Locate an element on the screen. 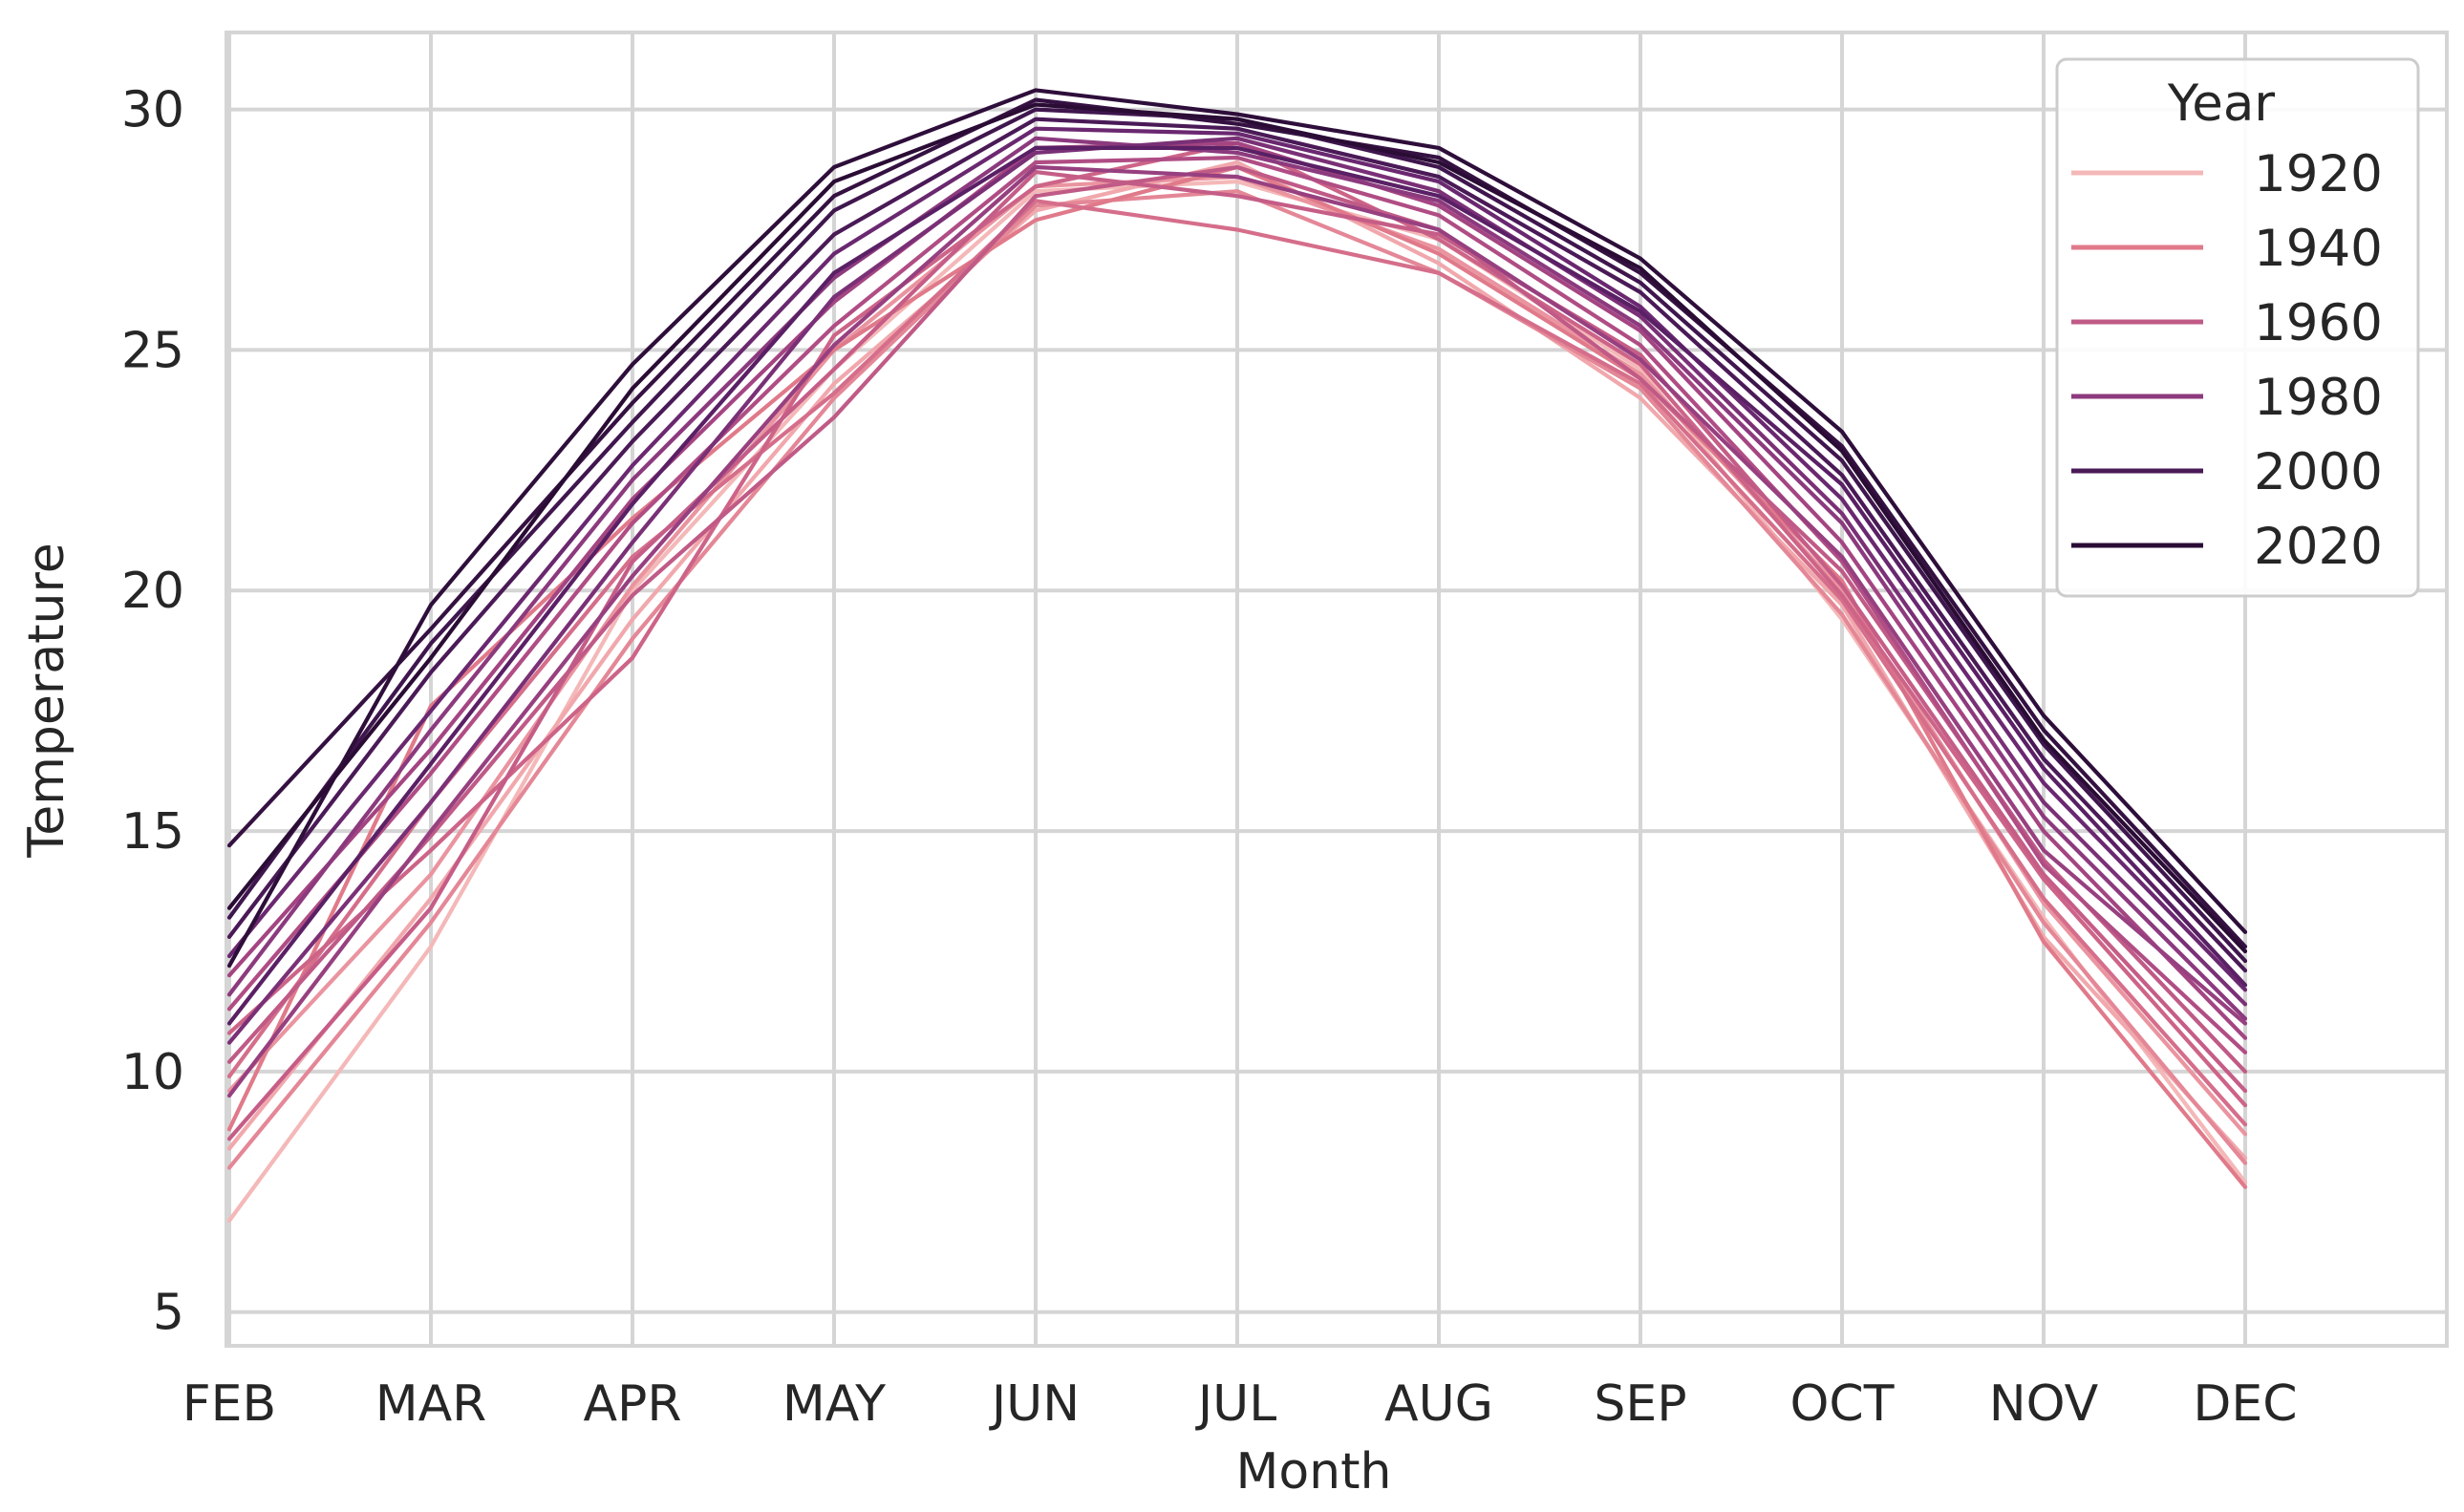 This screenshot has height=1512, width=2464. legend: Year 1920 1940 1960 1980 2000 2020 is located at coordinates (2237, 327).